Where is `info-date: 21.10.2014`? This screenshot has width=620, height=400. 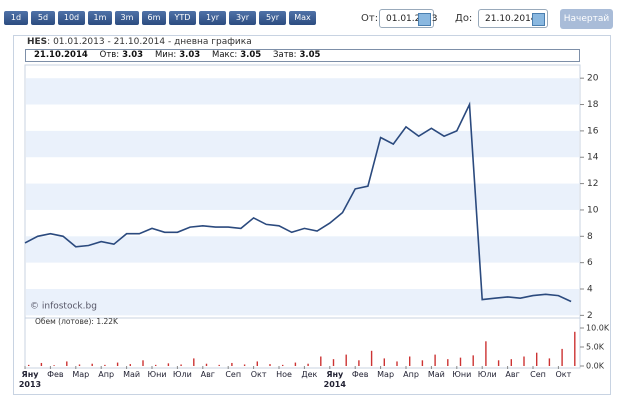
info-date: 21.10.2014 is located at coordinates (61, 55).